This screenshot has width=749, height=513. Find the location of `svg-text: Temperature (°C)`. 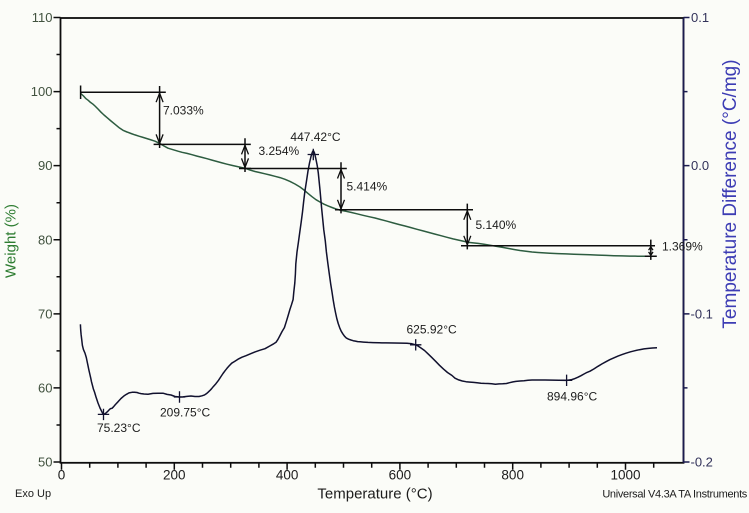

svg-text: Temperature (°C) is located at coordinates (374, 494).